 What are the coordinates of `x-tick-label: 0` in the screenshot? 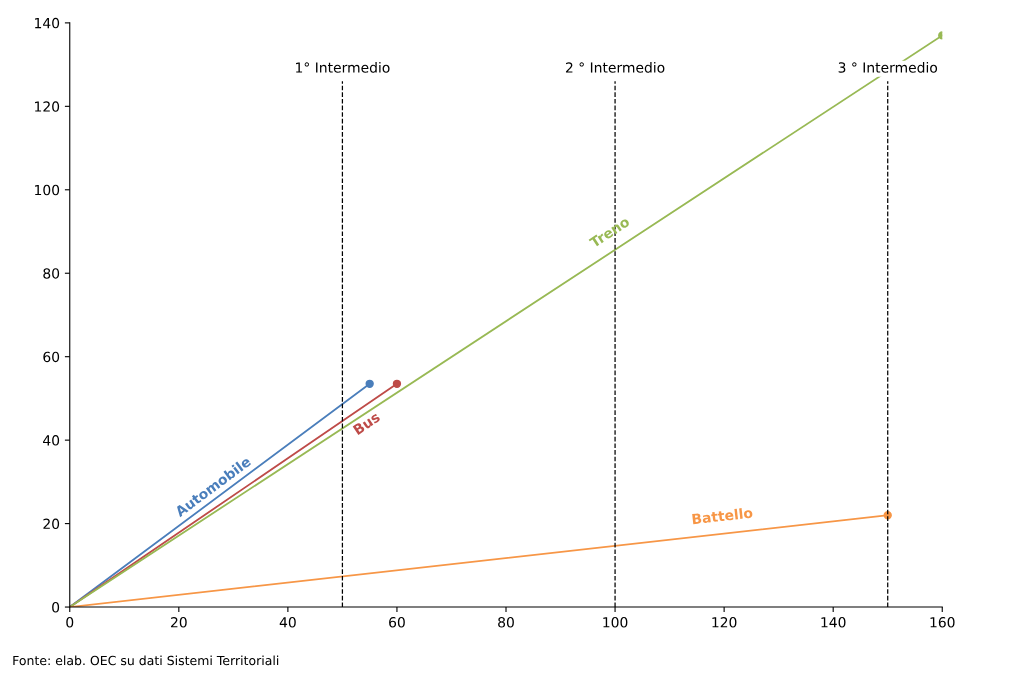 It's located at (70, 622).